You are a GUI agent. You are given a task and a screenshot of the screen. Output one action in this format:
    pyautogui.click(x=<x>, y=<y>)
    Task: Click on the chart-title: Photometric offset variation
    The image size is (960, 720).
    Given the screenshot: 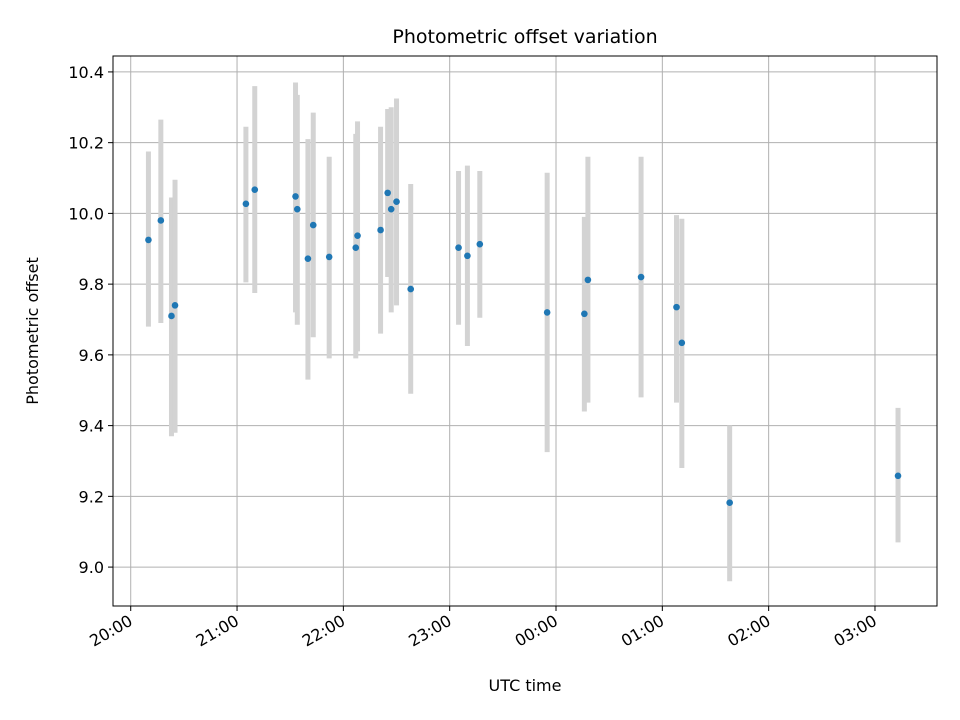 What is the action you would take?
    pyautogui.click(x=524, y=37)
    